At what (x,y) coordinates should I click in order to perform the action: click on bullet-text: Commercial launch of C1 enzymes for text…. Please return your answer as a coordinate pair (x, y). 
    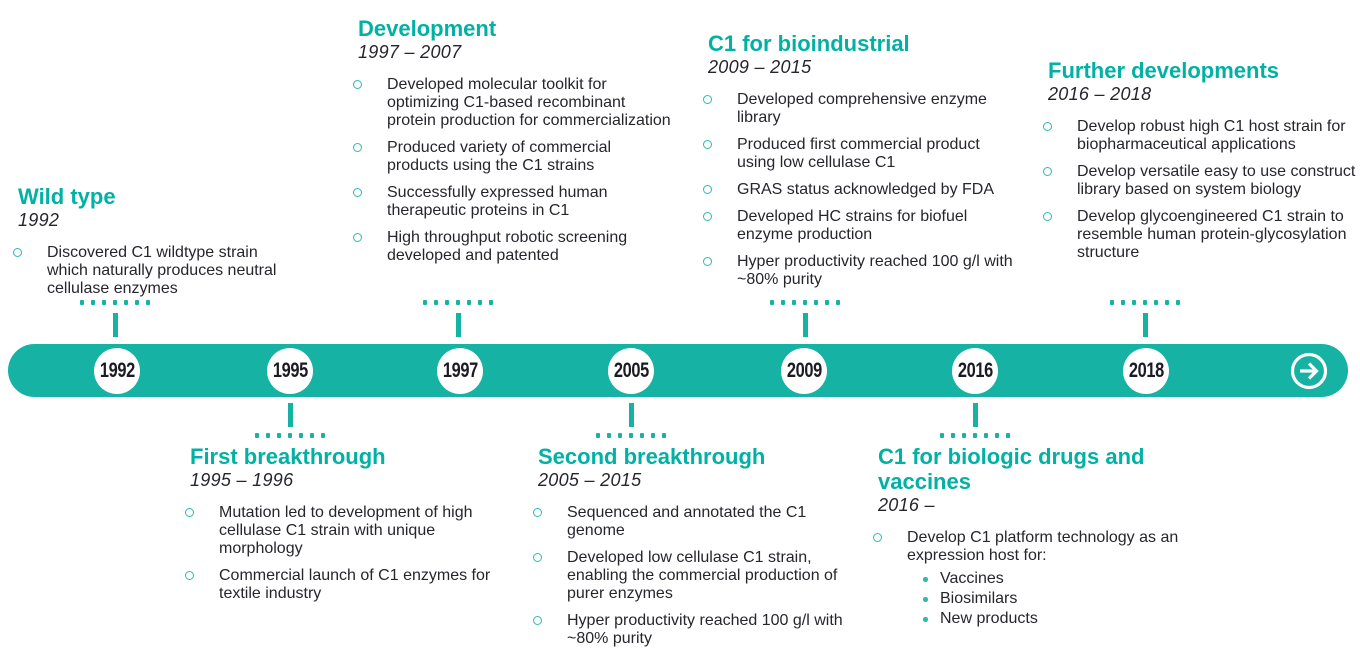
    Looking at the image, I should click on (355, 584).